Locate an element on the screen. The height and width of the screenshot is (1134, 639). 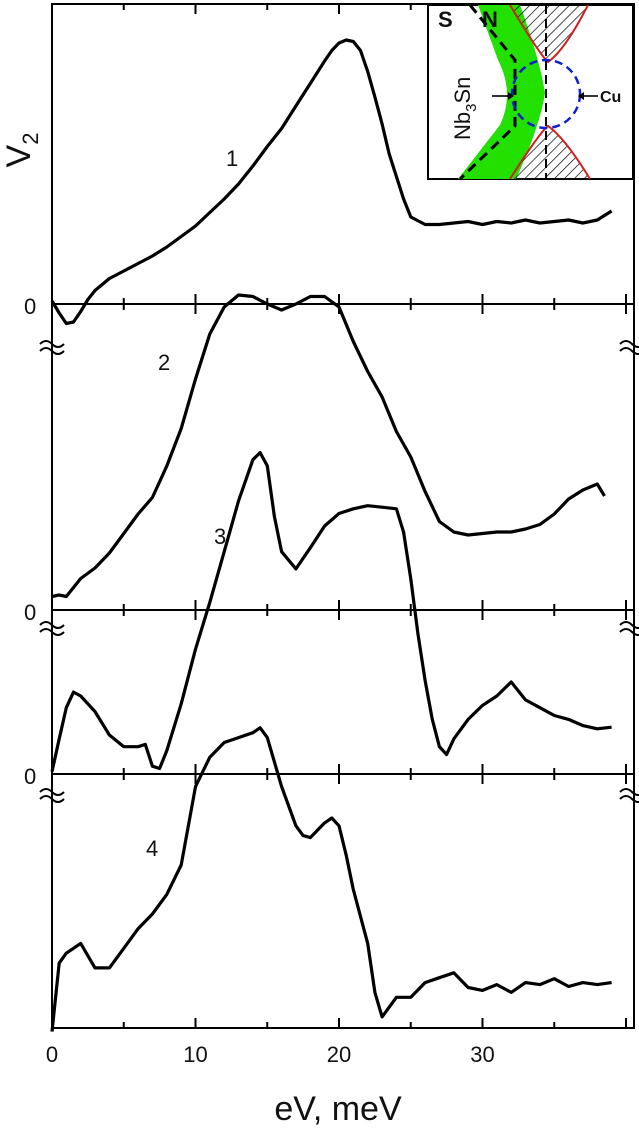
inset-label-nb3sn: Nb3Sn is located at coordinates (465, 108).